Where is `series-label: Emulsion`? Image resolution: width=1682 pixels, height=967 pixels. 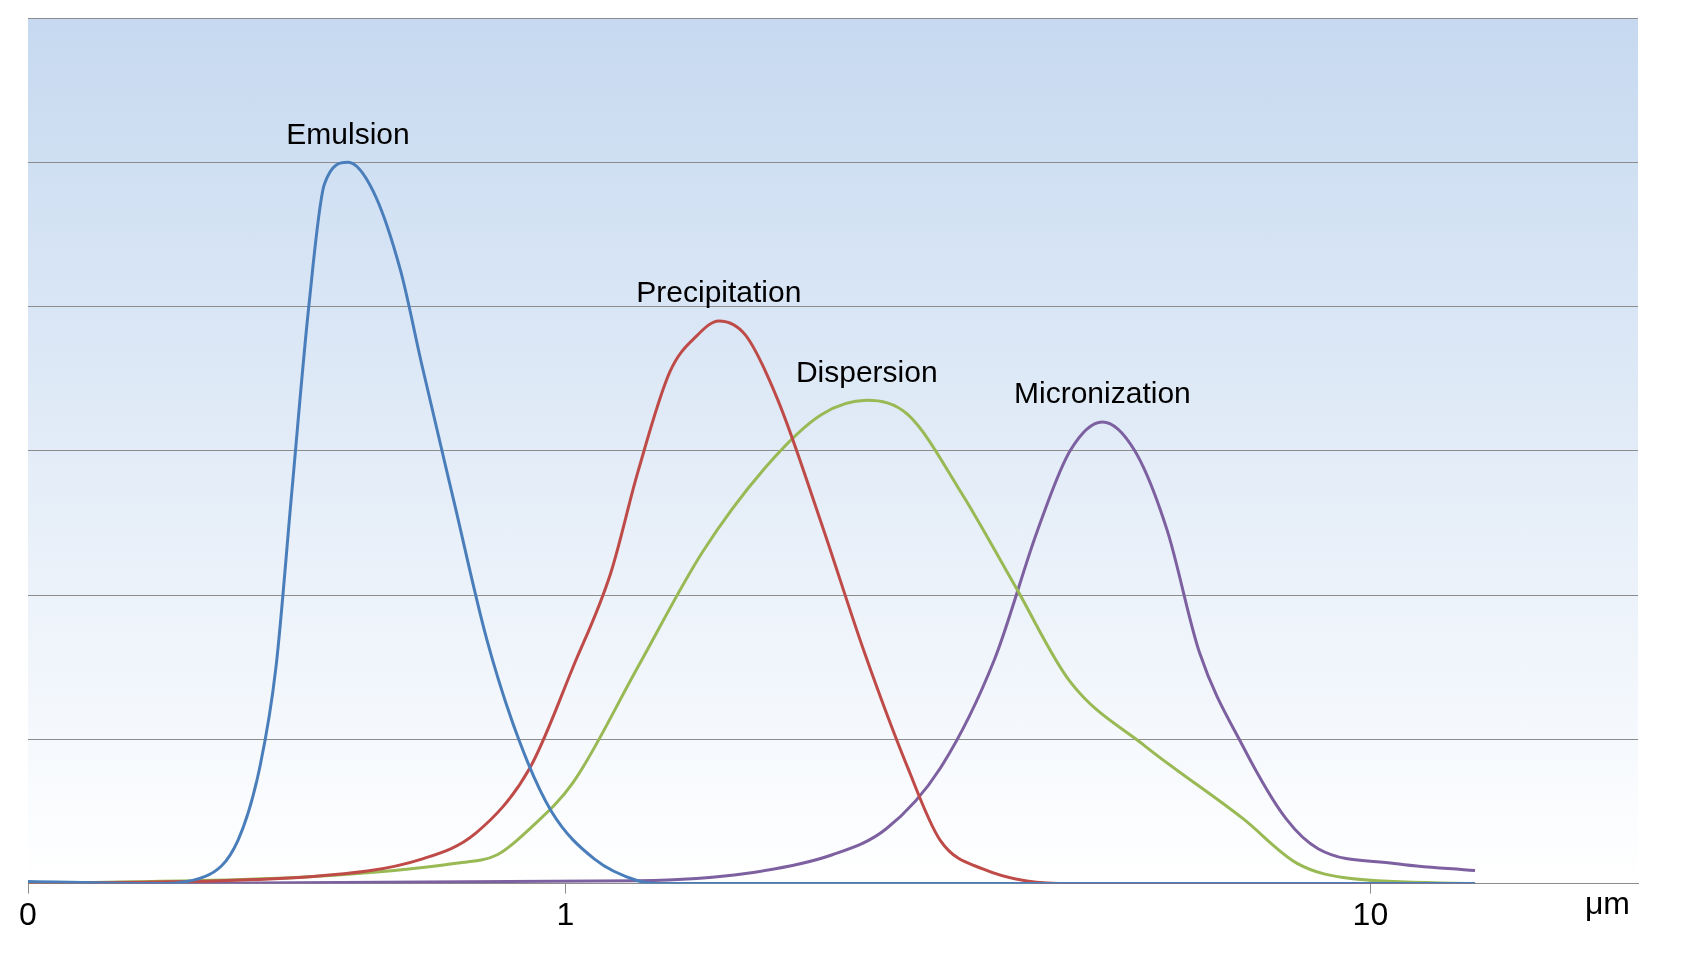
series-label: Emulsion is located at coordinates (348, 133).